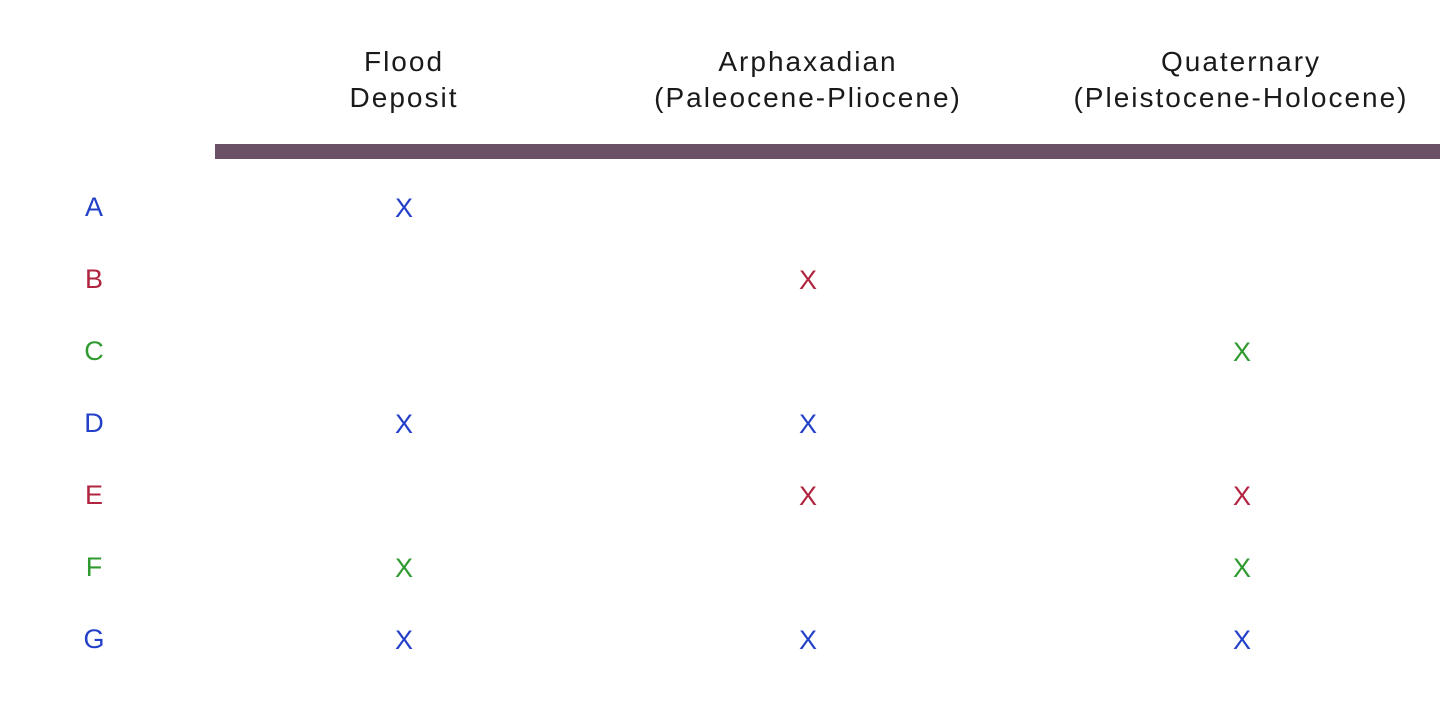 This screenshot has height=723, width=1440. I want to click on column-header-line2: (Pleistocene-Holocene), so click(1241, 97).